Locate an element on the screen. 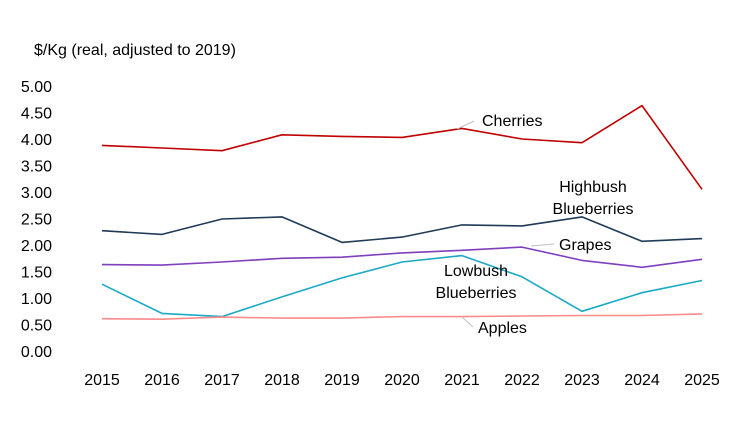 The image size is (750, 422). x-tick-label: 2018 is located at coordinates (282, 380).